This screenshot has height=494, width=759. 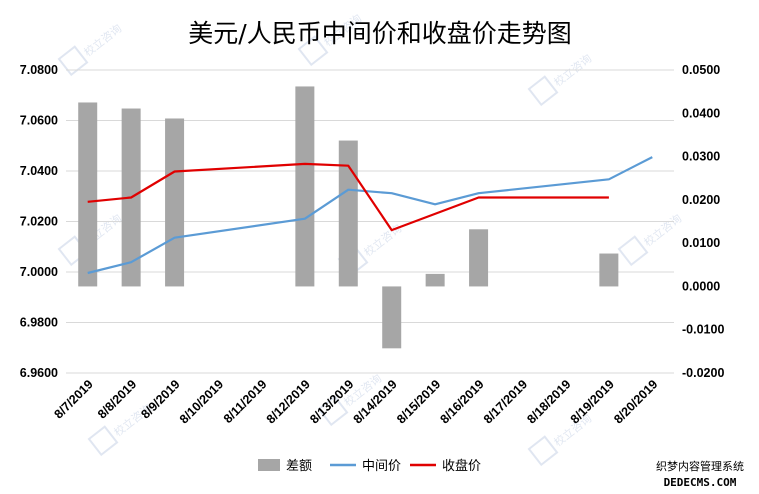 I want to click on x-tick-label: 8/10/2019, so click(x=201, y=401).